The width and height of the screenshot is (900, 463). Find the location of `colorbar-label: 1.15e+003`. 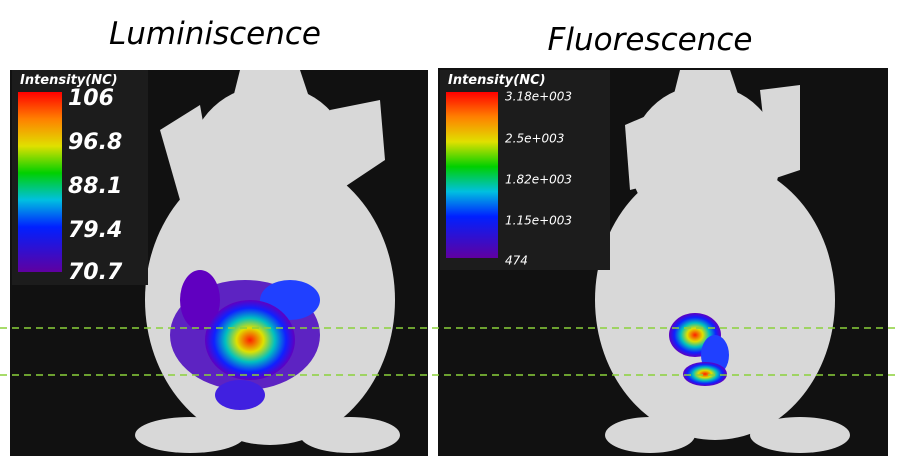

colorbar-label: 1.15e+003 is located at coordinates (538, 221).